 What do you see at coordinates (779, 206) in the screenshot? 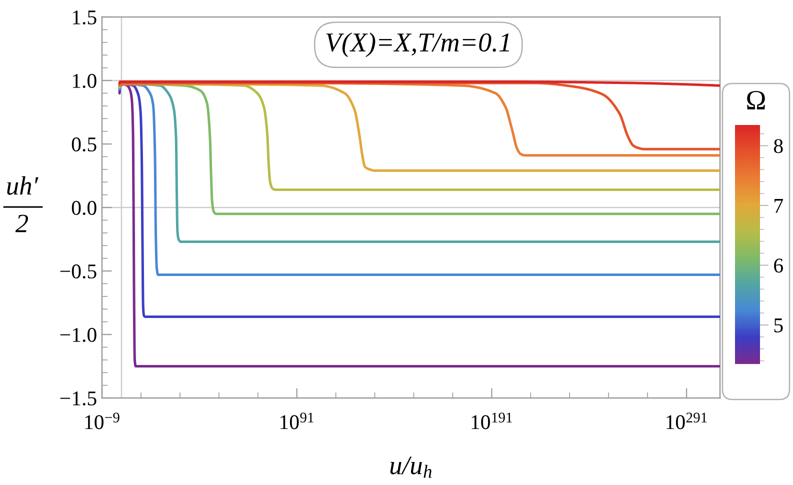
I see `color-bar-label: 7` at bounding box center [779, 206].